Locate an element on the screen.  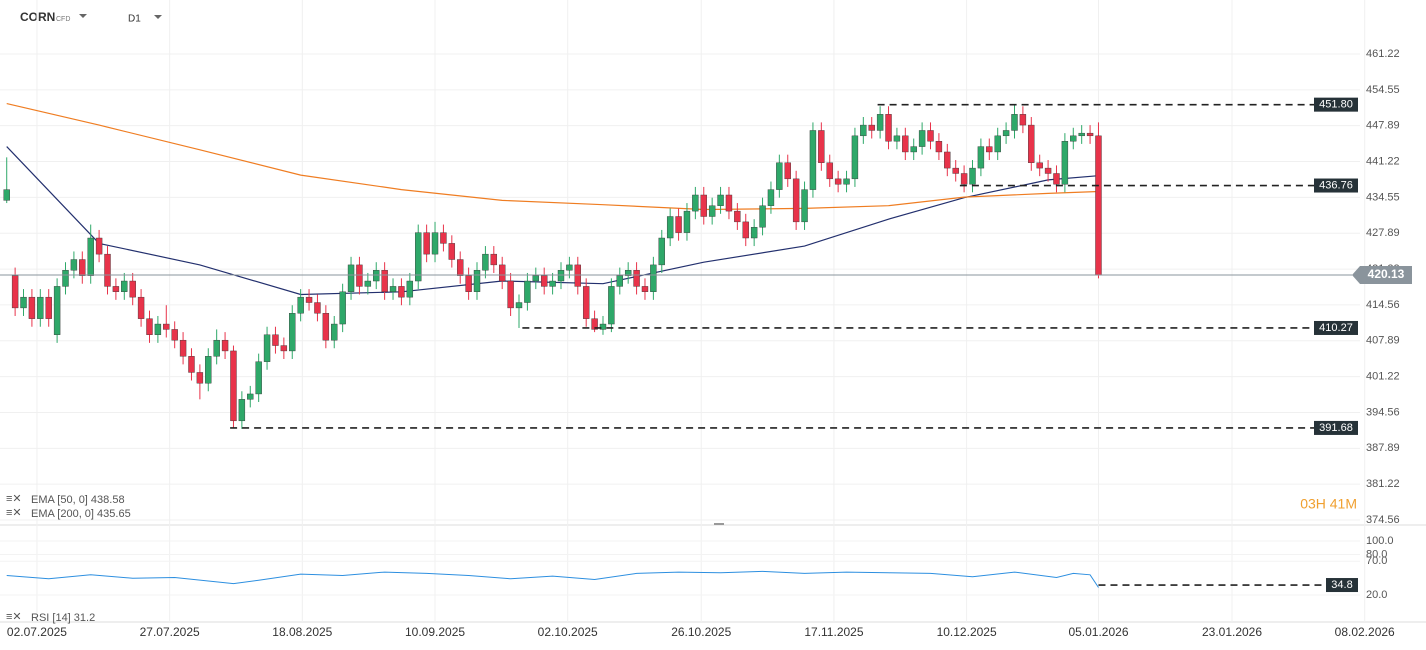
y-tick-label: 441.22 is located at coordinates (1383, 161).